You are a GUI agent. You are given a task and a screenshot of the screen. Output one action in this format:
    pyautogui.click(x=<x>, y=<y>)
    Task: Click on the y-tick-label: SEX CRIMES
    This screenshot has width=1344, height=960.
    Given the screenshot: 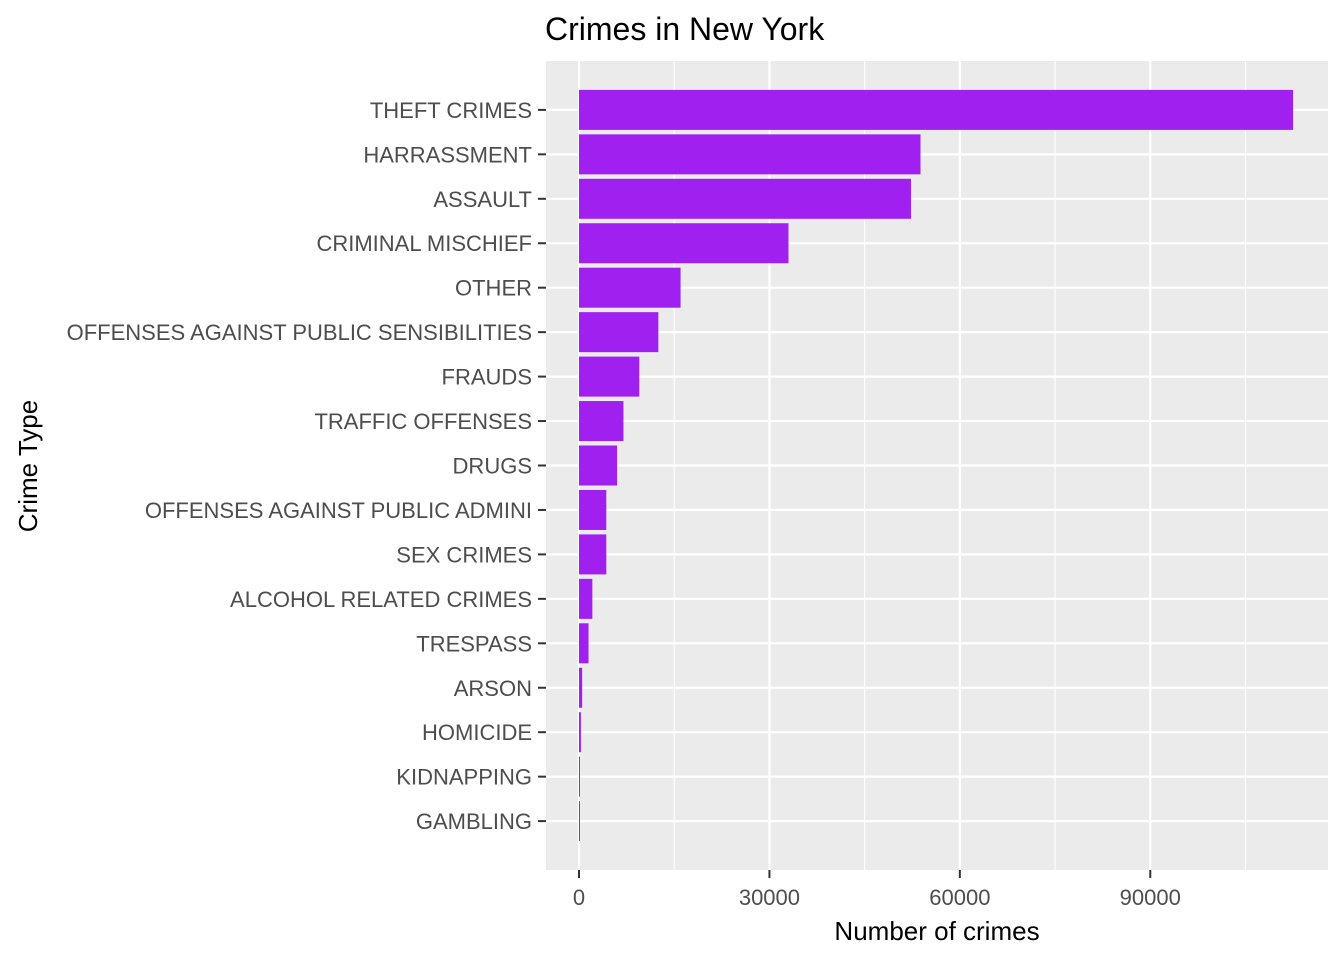 What is the action you would take?
    pyautogui.click(x=464, y=554)
    